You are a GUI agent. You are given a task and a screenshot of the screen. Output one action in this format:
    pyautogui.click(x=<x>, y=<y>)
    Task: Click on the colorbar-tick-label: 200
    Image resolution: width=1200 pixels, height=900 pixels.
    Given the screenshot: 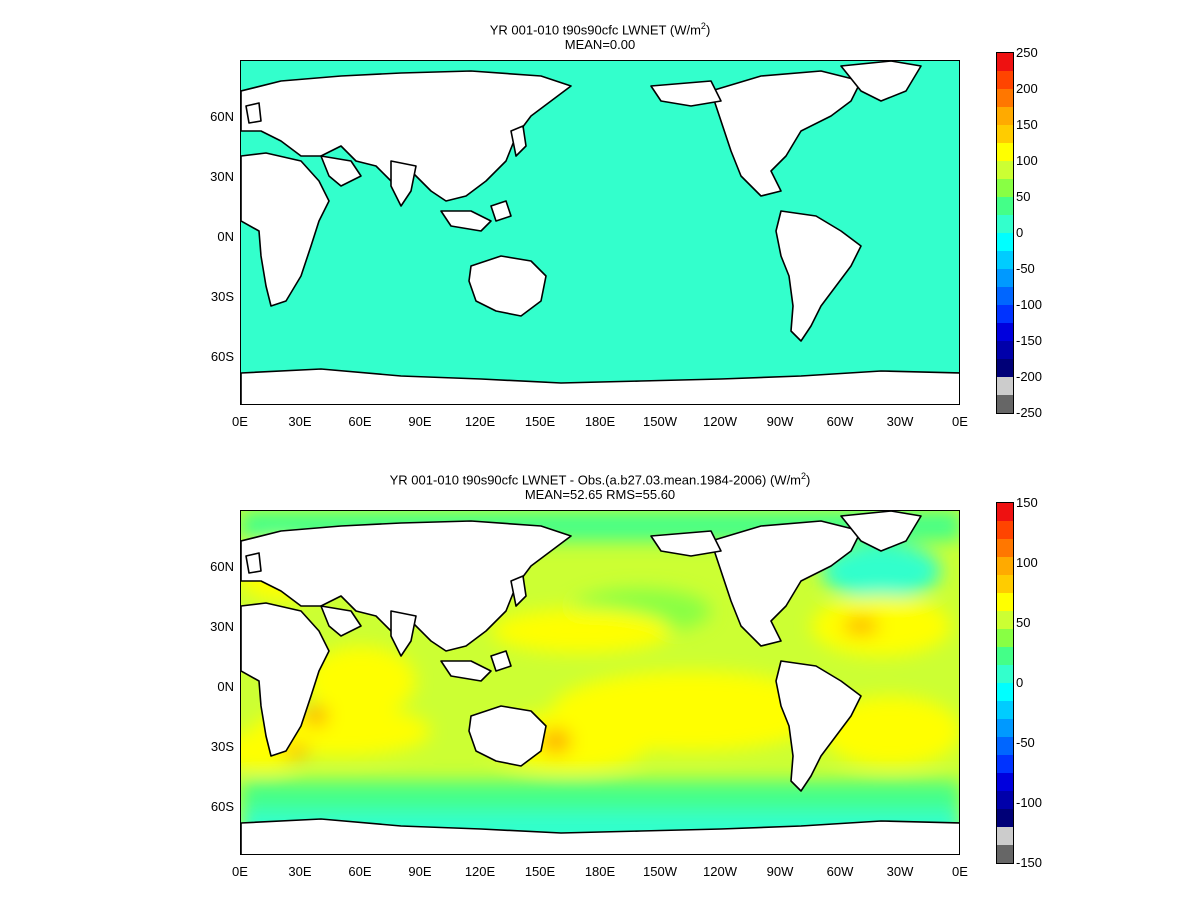 What is the action you would take?
    pyautogui.click(x=1027, y=88)
    